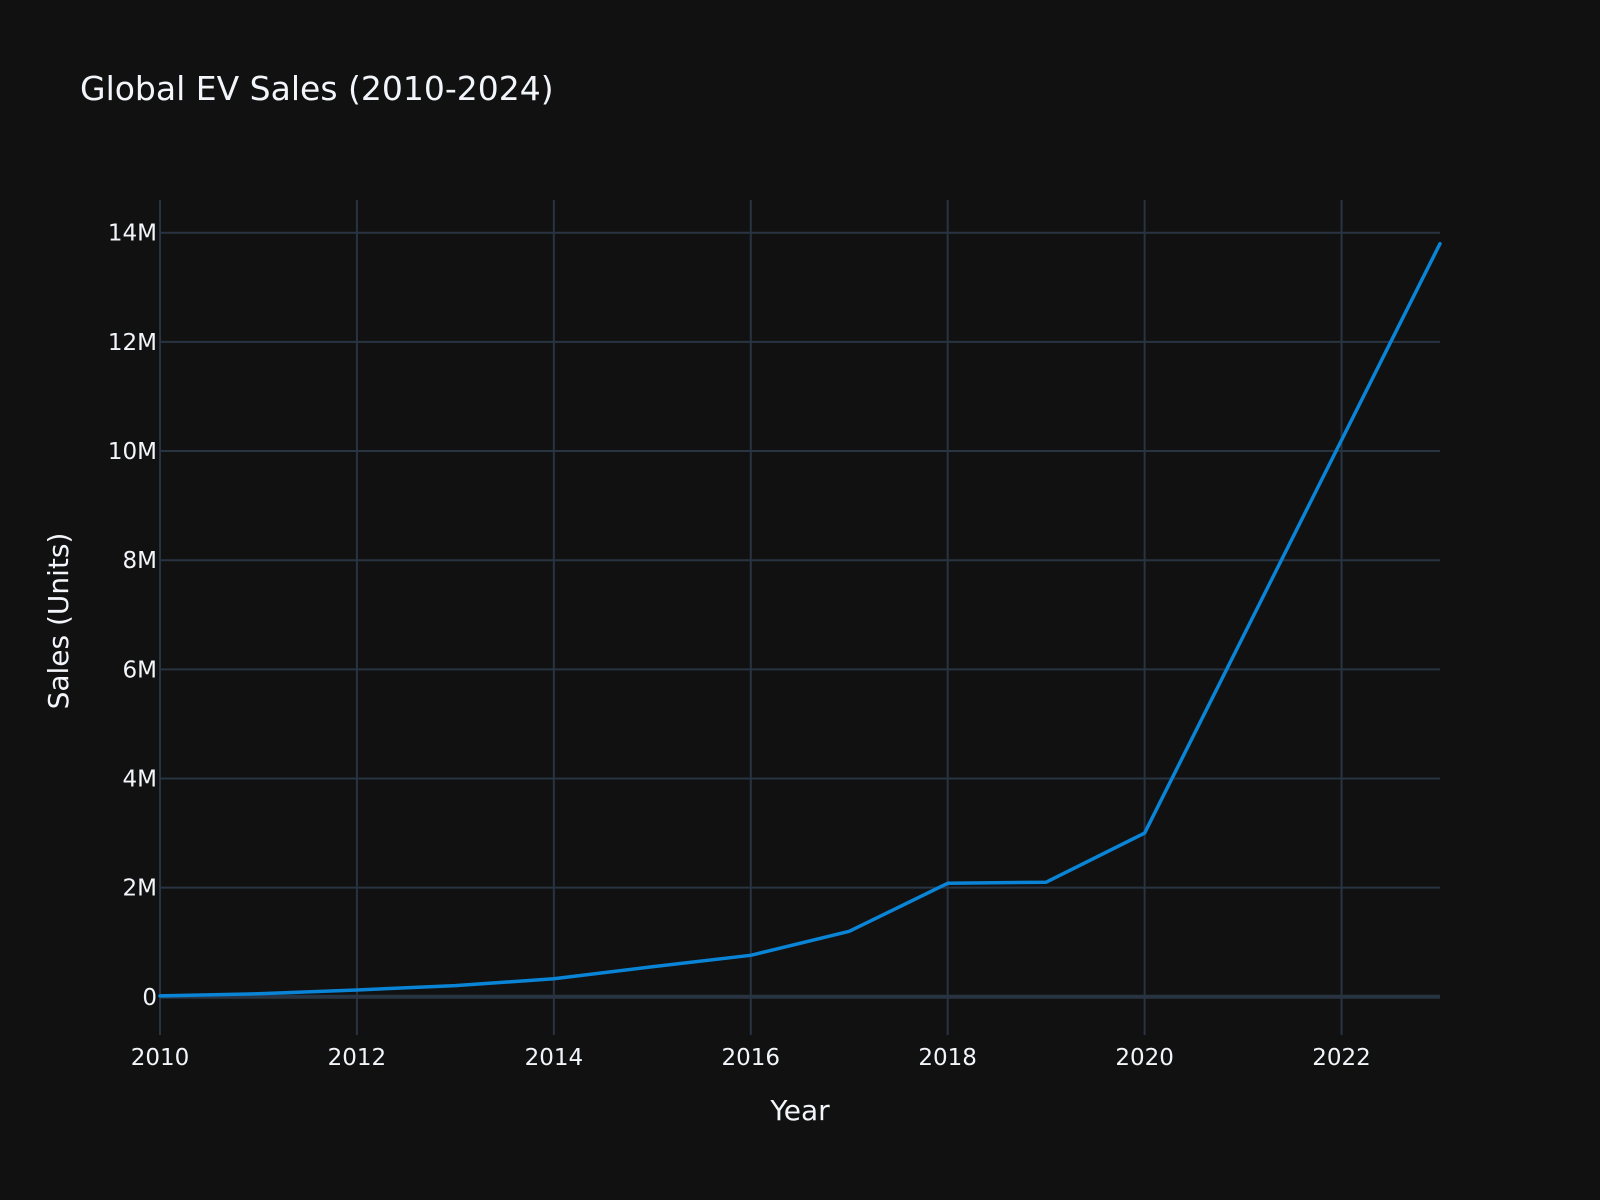 Image resolution: width=1600 pixels, height=1200 pixels. I want to click on y-tick-label: 14M, so click(132, 234).